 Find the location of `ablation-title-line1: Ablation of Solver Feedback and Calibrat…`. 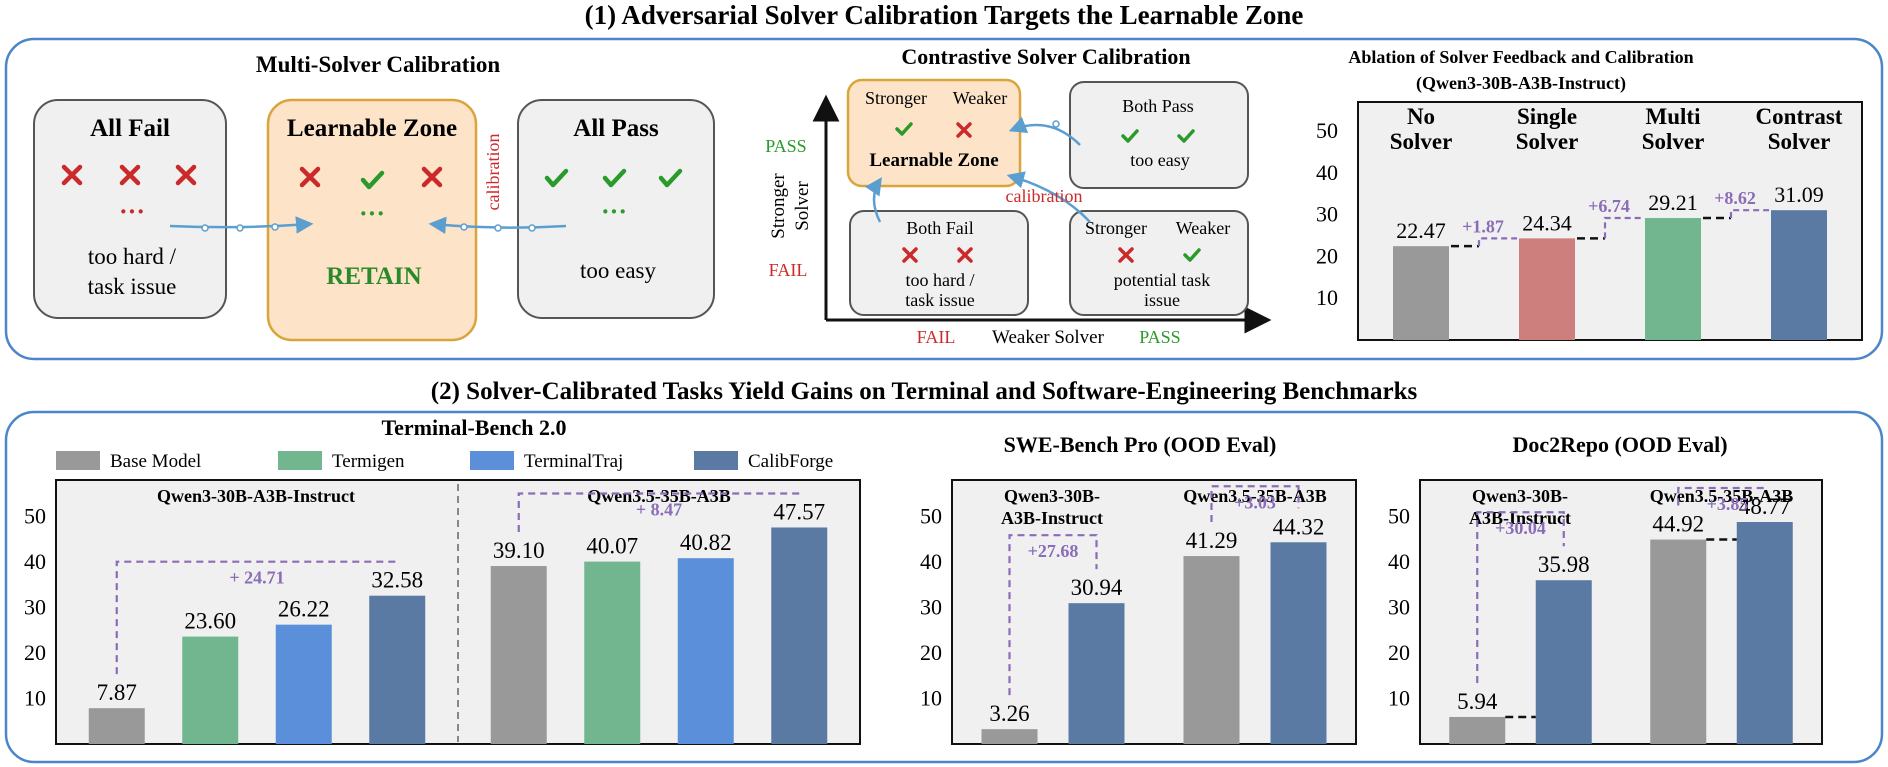

ablation-title-line1: Ablation of Solver Feedback and Calibrat… is located at coordinates (1520, 57).